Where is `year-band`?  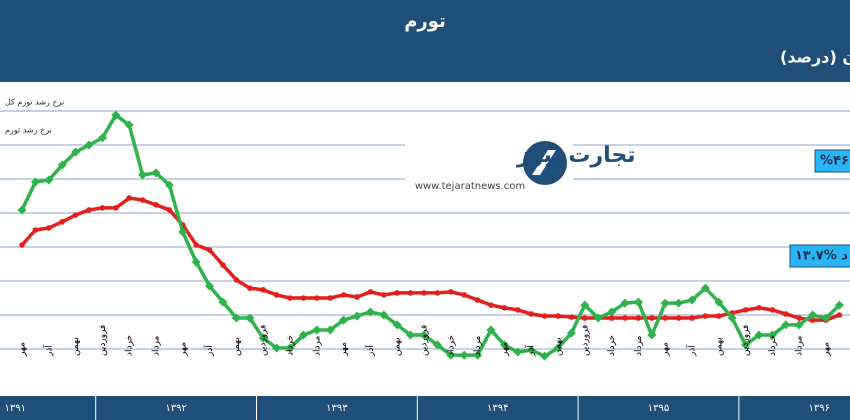 year-band is located at coordinates (425, 408).